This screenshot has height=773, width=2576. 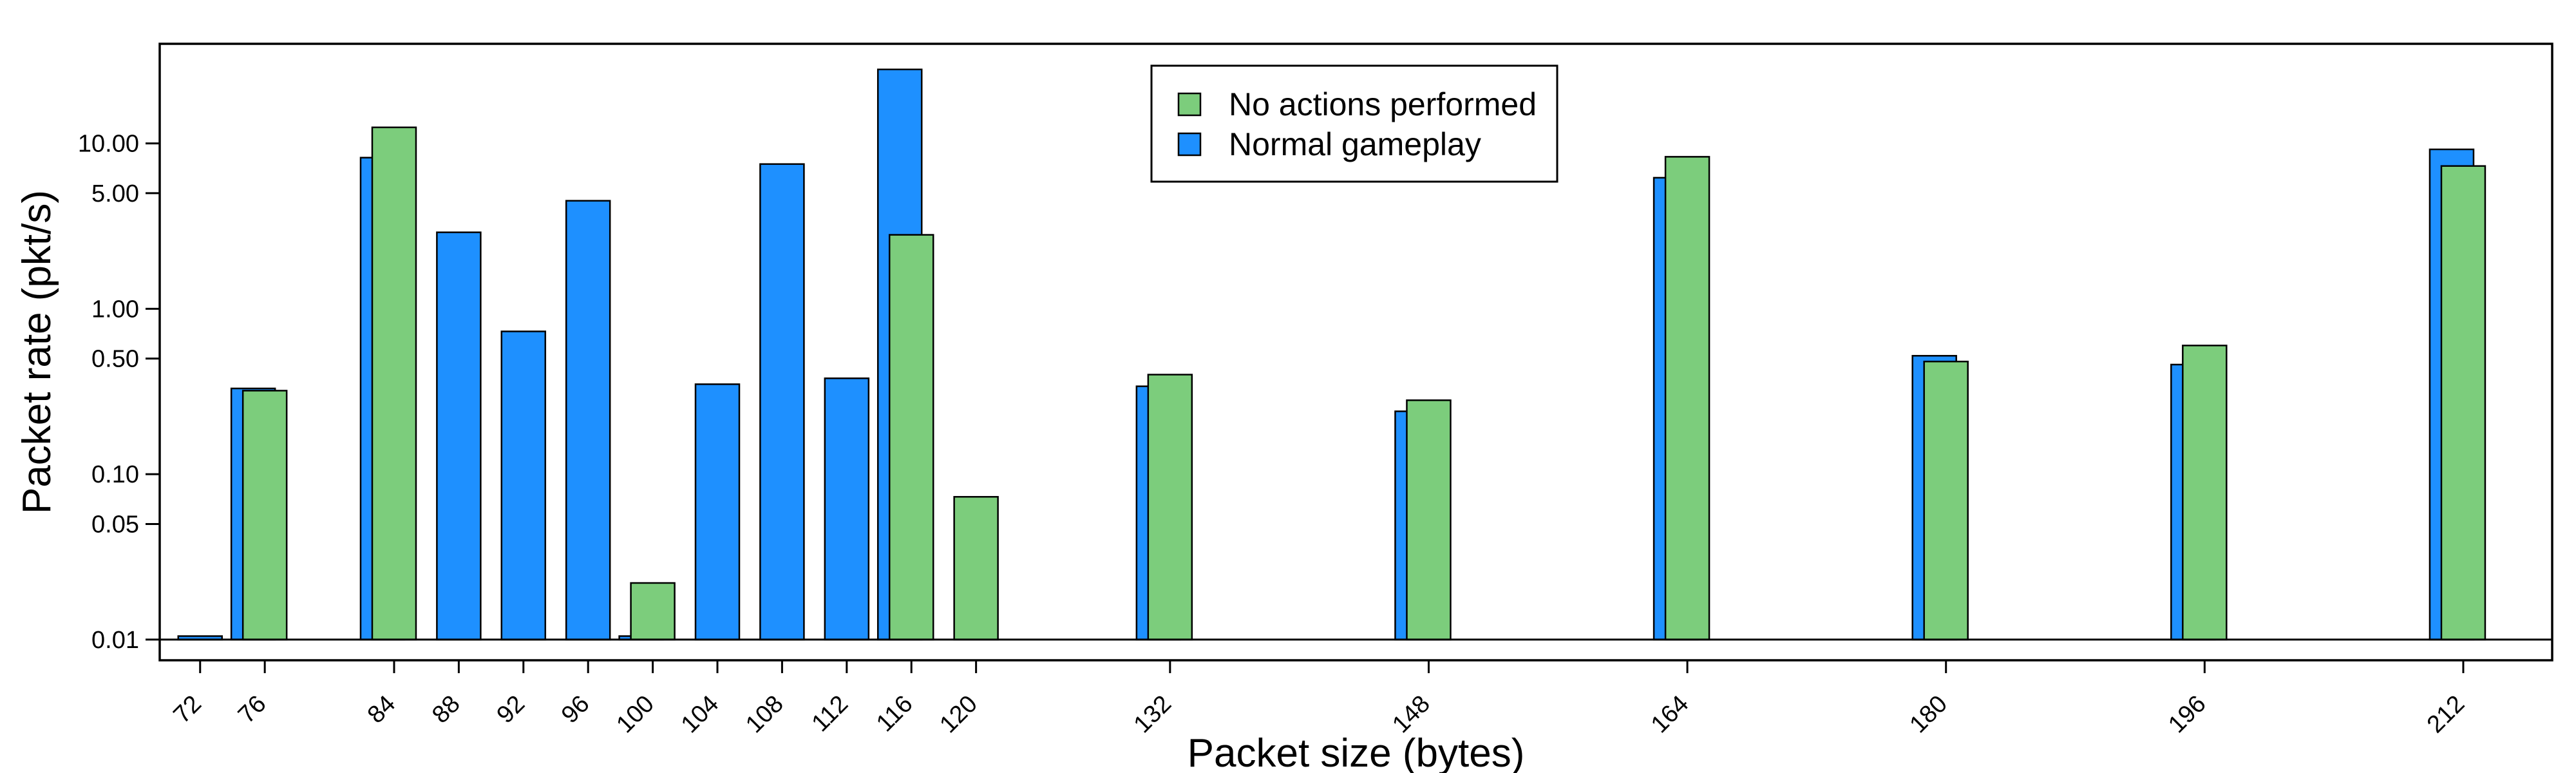 I want to click on x-tick-label: 212, so click(x=2446, y=715).